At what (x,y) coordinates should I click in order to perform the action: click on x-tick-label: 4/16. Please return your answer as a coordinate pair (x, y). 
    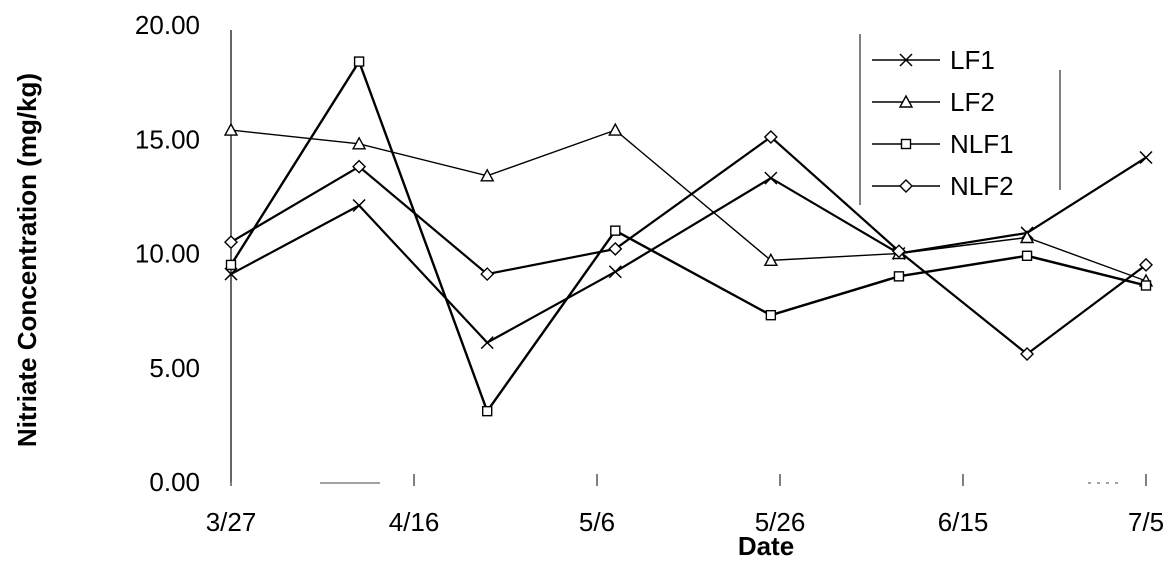
    Looking at the image, I should click on (414, 522).